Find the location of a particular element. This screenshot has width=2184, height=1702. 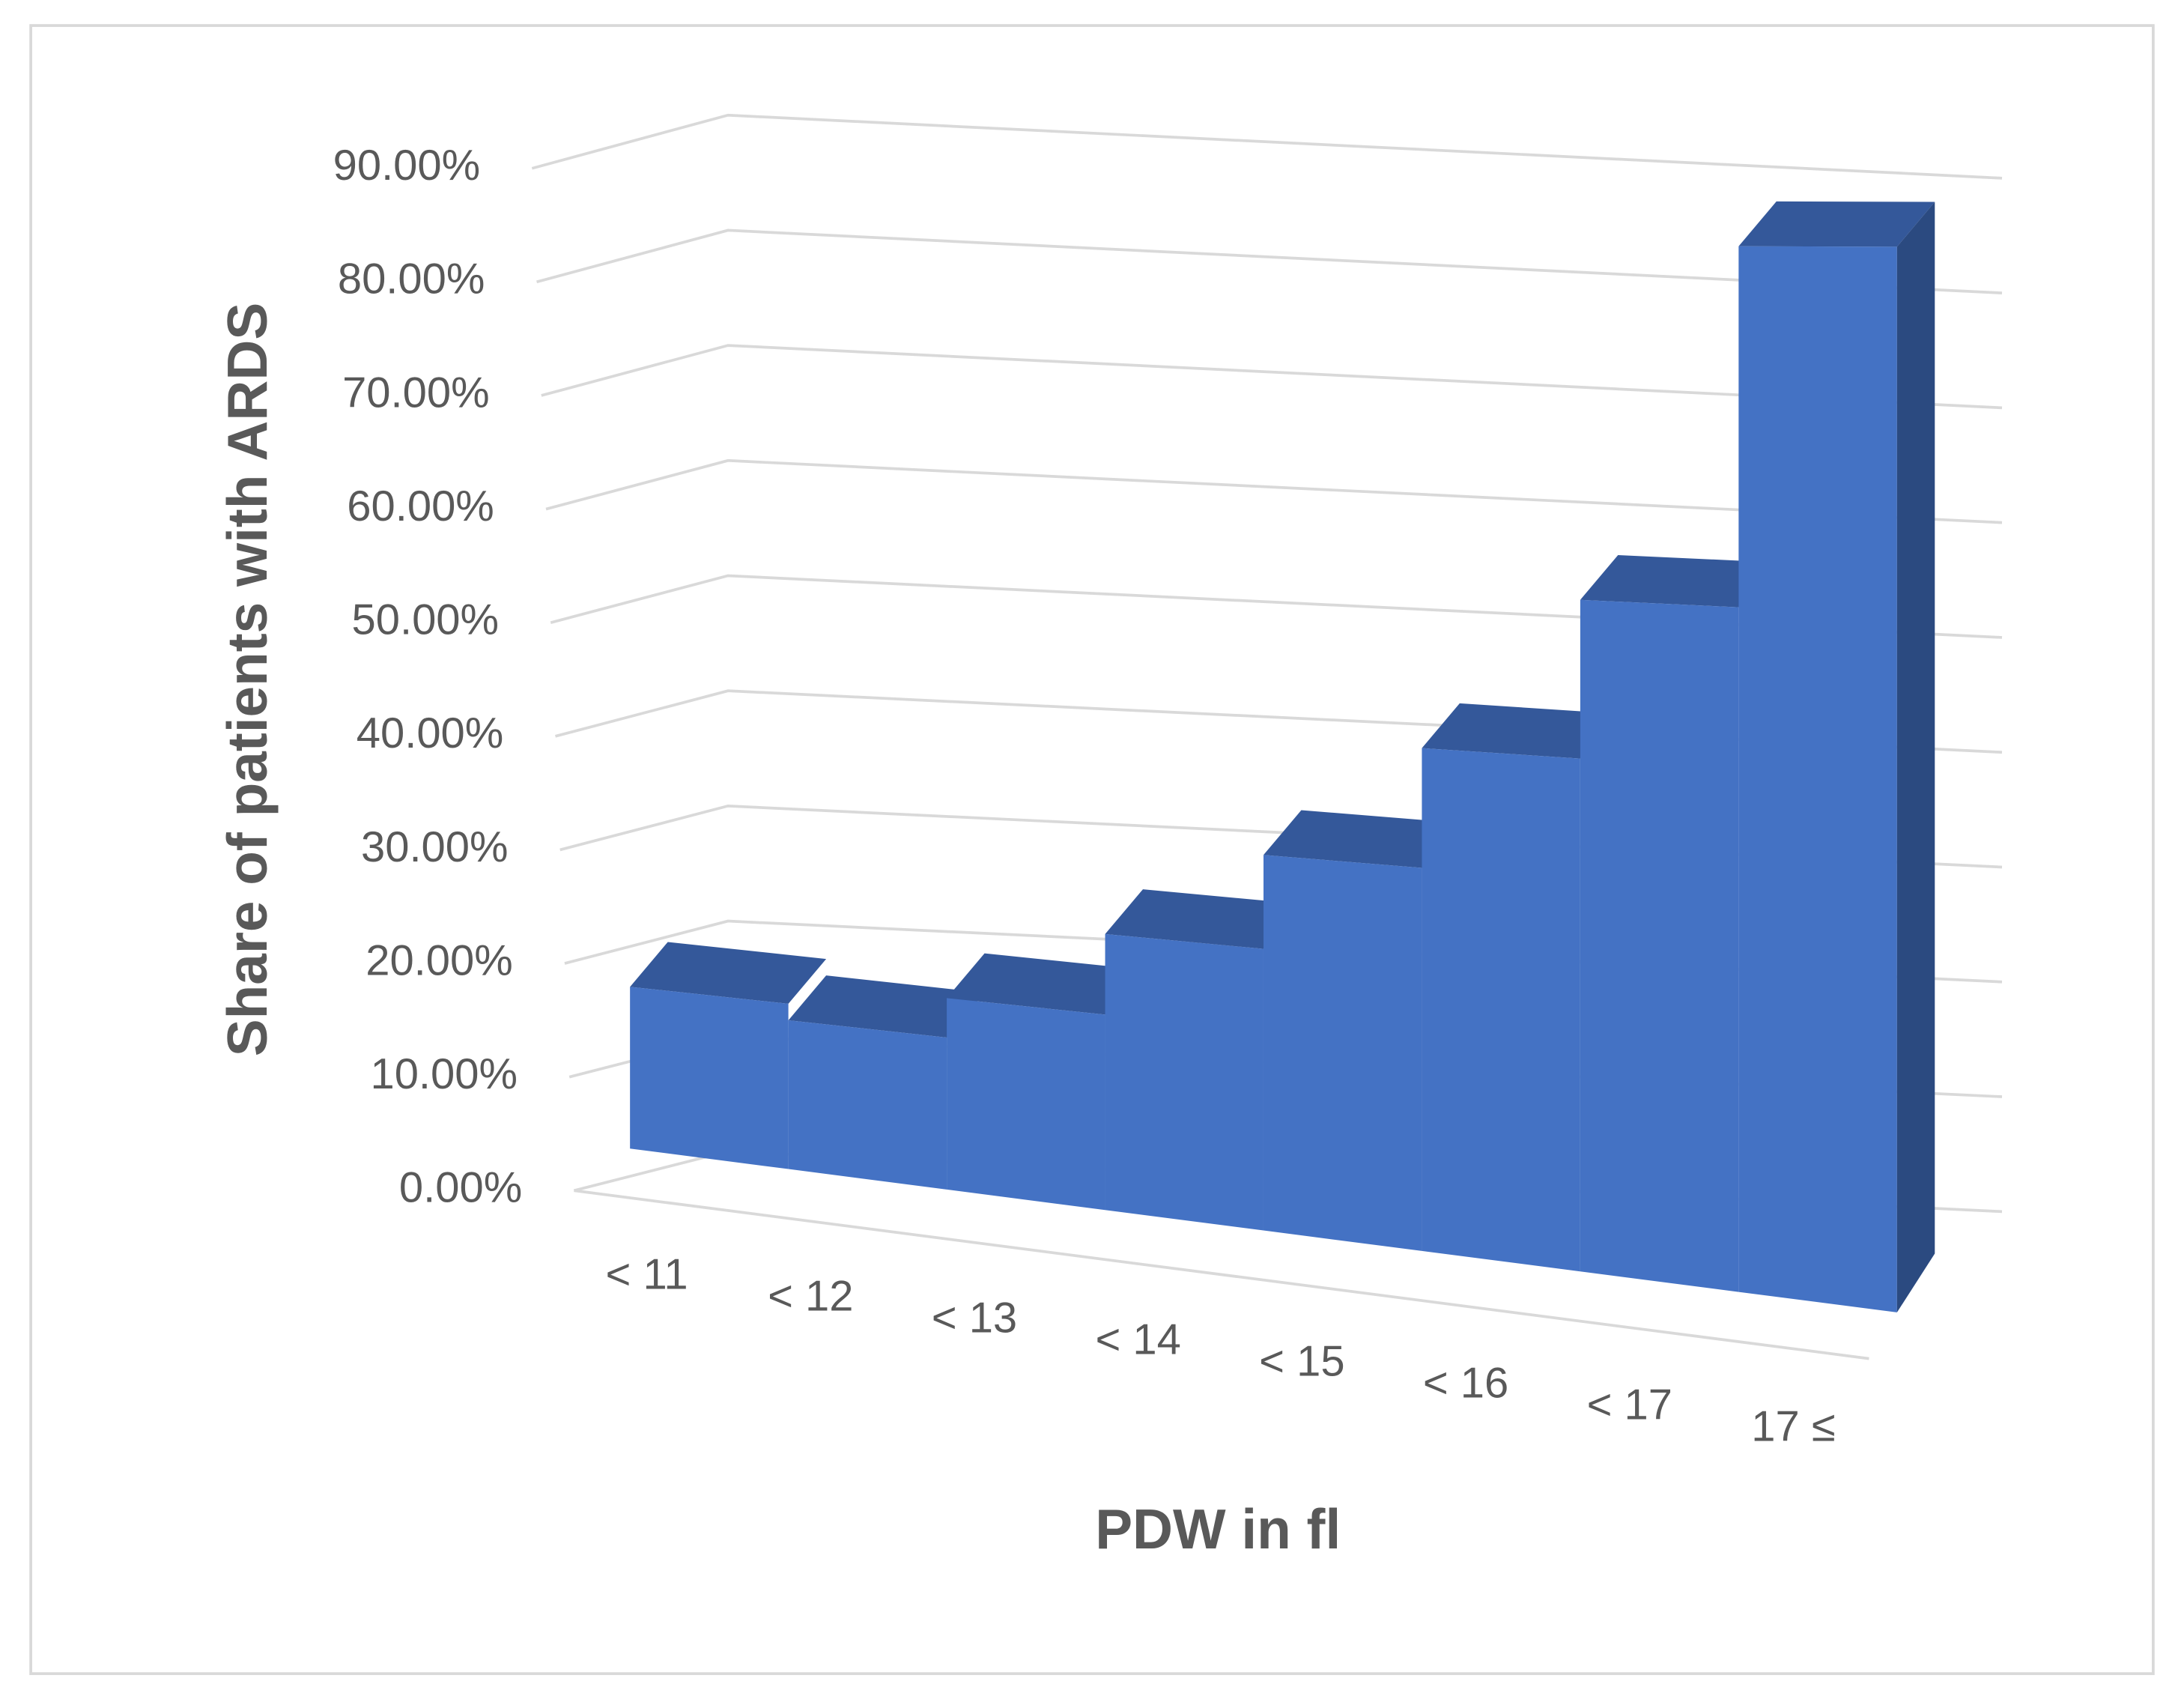

y-tick-label: 20.00% is located at coordinates (439, 960).